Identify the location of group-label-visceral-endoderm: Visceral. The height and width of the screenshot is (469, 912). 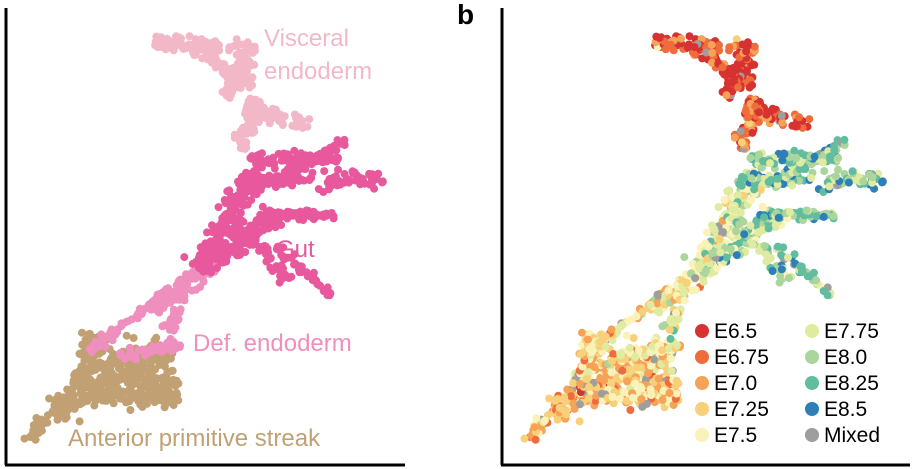
(306, 38).